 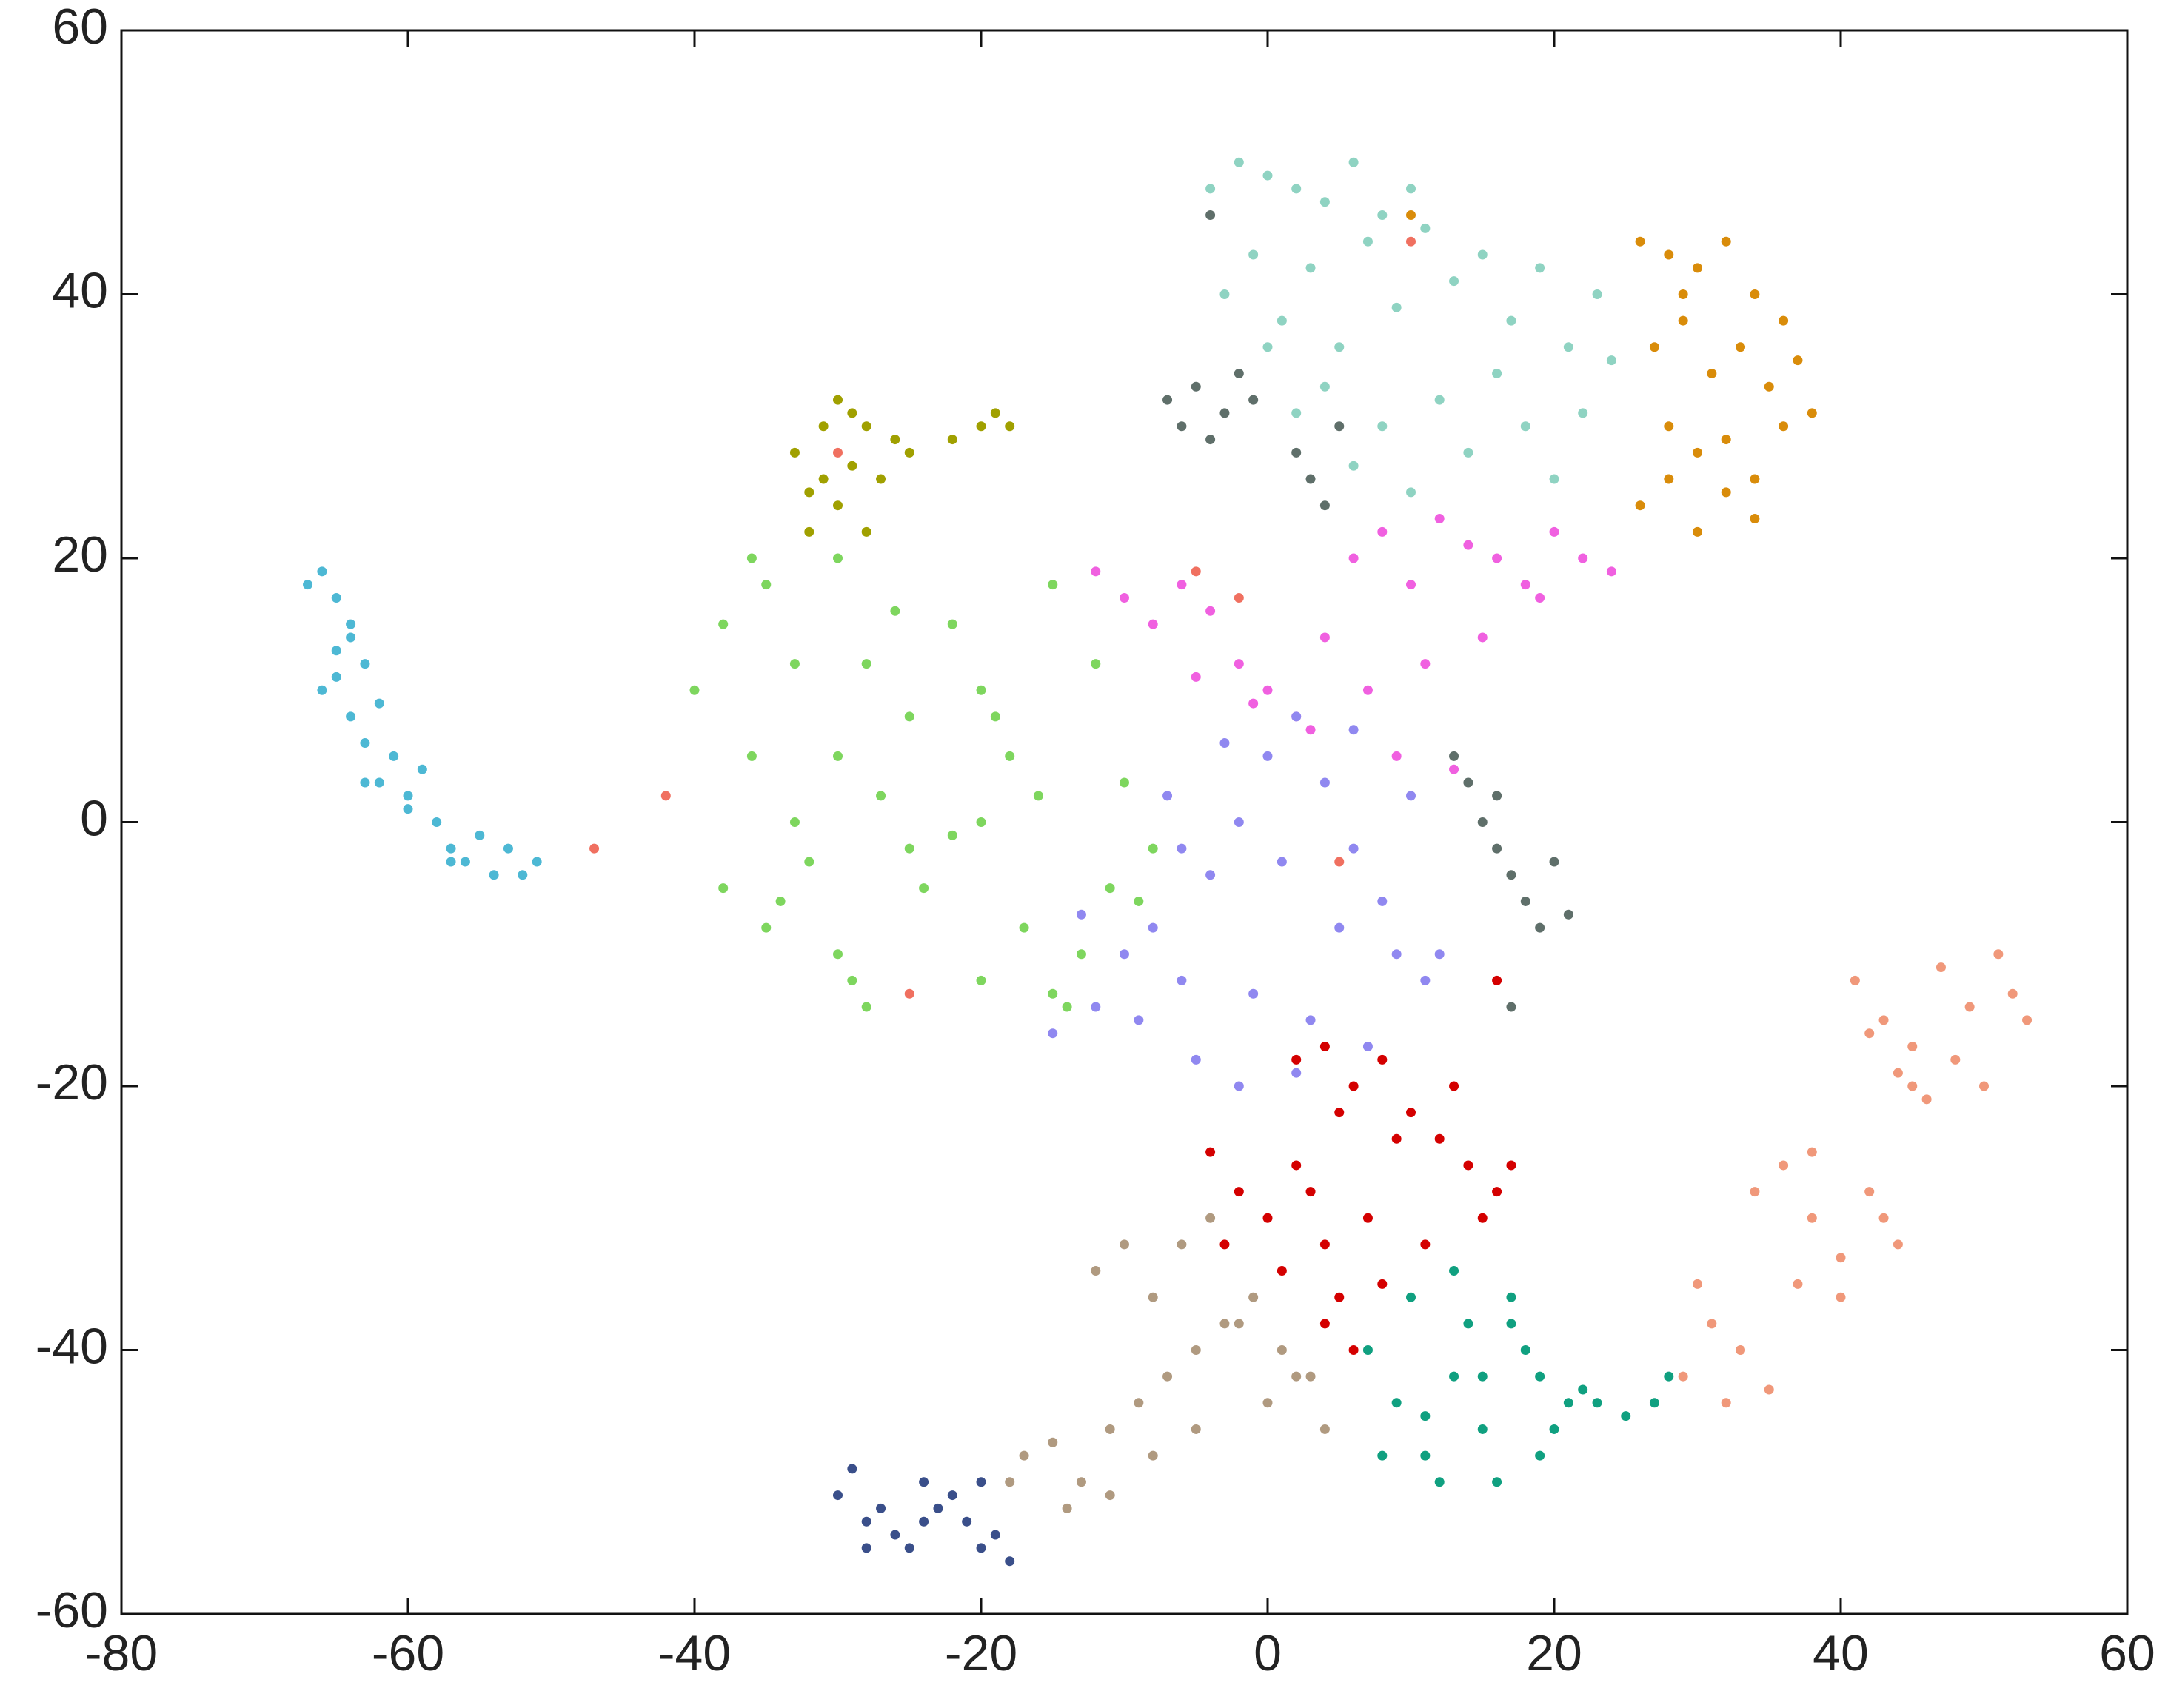 What do you see at coordinates (1554, 1653) in the screenshot?
I see `x-tick-label: 20` at bounding box center [1554, 1653].